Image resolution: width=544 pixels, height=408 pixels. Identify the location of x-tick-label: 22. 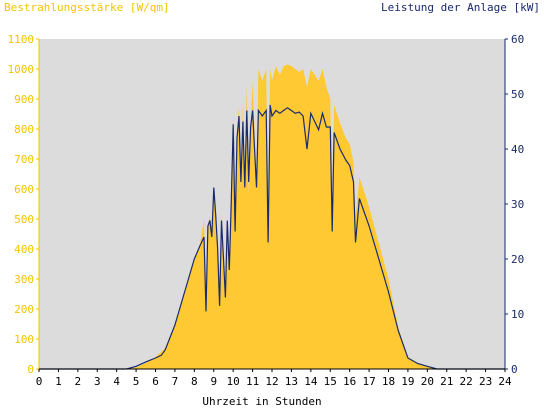
(466, 381).